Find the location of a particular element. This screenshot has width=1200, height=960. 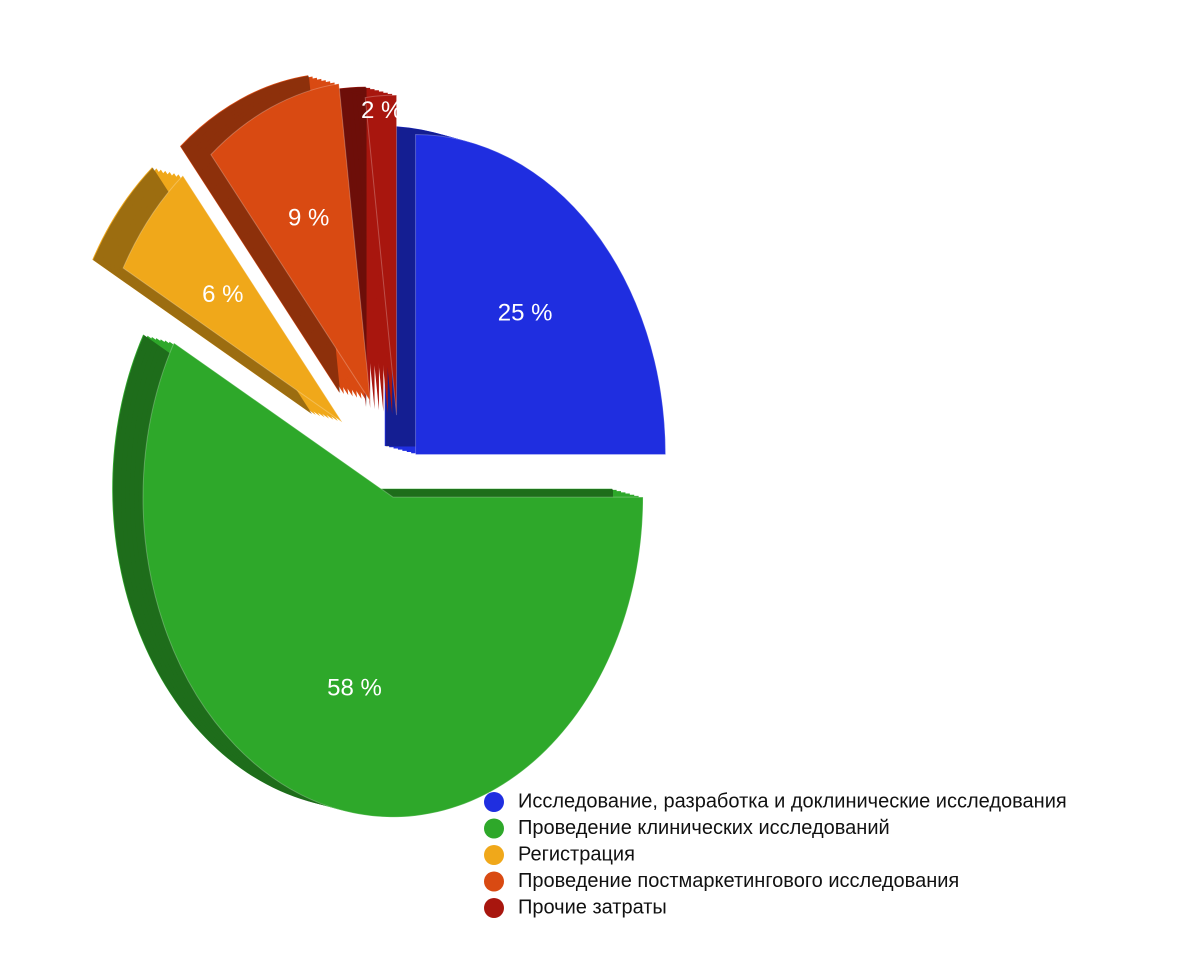

data-label: 2 % is located at coordinates (381, 110).